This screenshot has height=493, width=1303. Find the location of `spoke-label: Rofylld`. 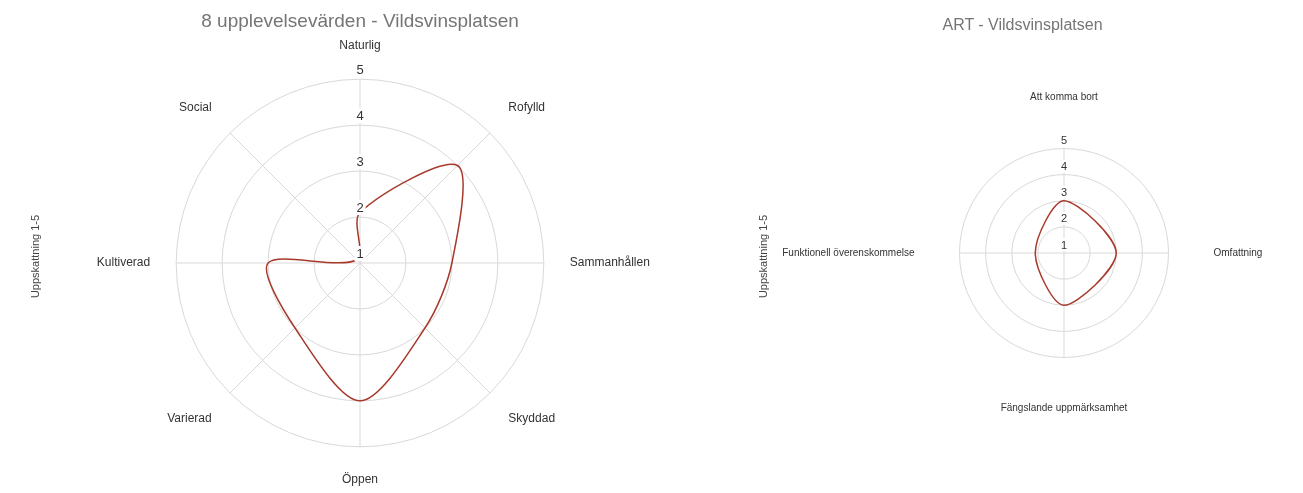

spoke-label: Rofylld is located at coordinates (527, 106).